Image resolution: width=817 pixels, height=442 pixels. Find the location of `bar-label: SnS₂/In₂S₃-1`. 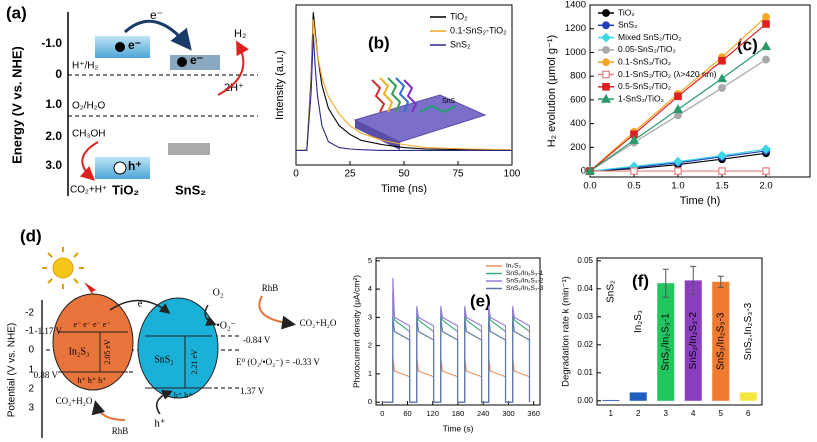

bar-label: SnS₂/In₂S₃-1 is located at coordinates (665, 342).